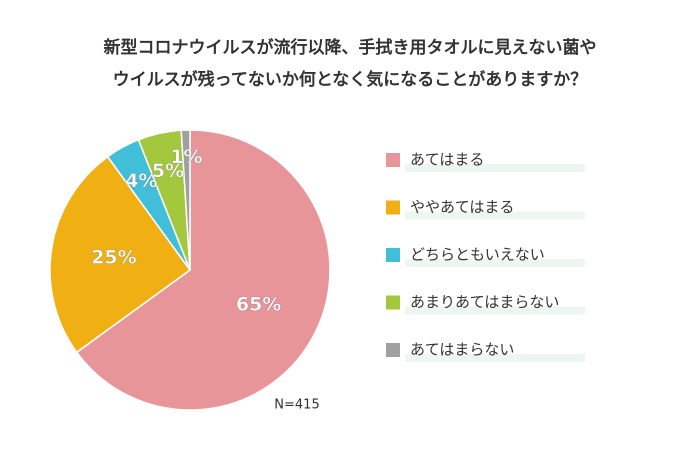 The height and width of the screenshot is (470, 700). Describe the element at coordinates (296, 405) in the screenshot. I see `annotation: N=415` at that location.